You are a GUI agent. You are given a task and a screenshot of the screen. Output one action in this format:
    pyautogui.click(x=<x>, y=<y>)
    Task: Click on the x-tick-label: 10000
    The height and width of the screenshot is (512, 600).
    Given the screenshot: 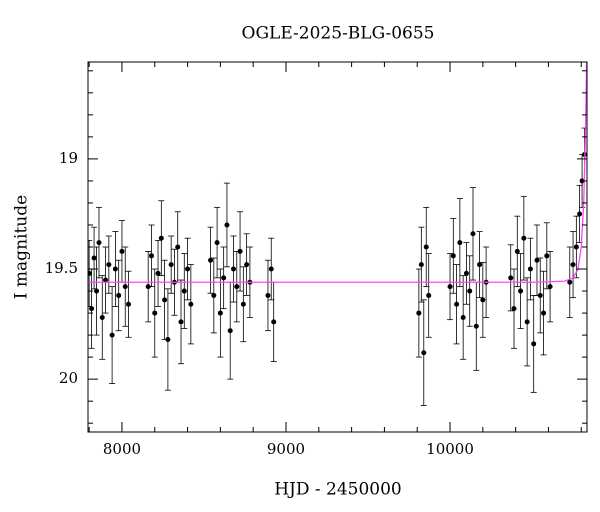 What is the action you would take?
    pyautogui.click(x=450, y=449)
    